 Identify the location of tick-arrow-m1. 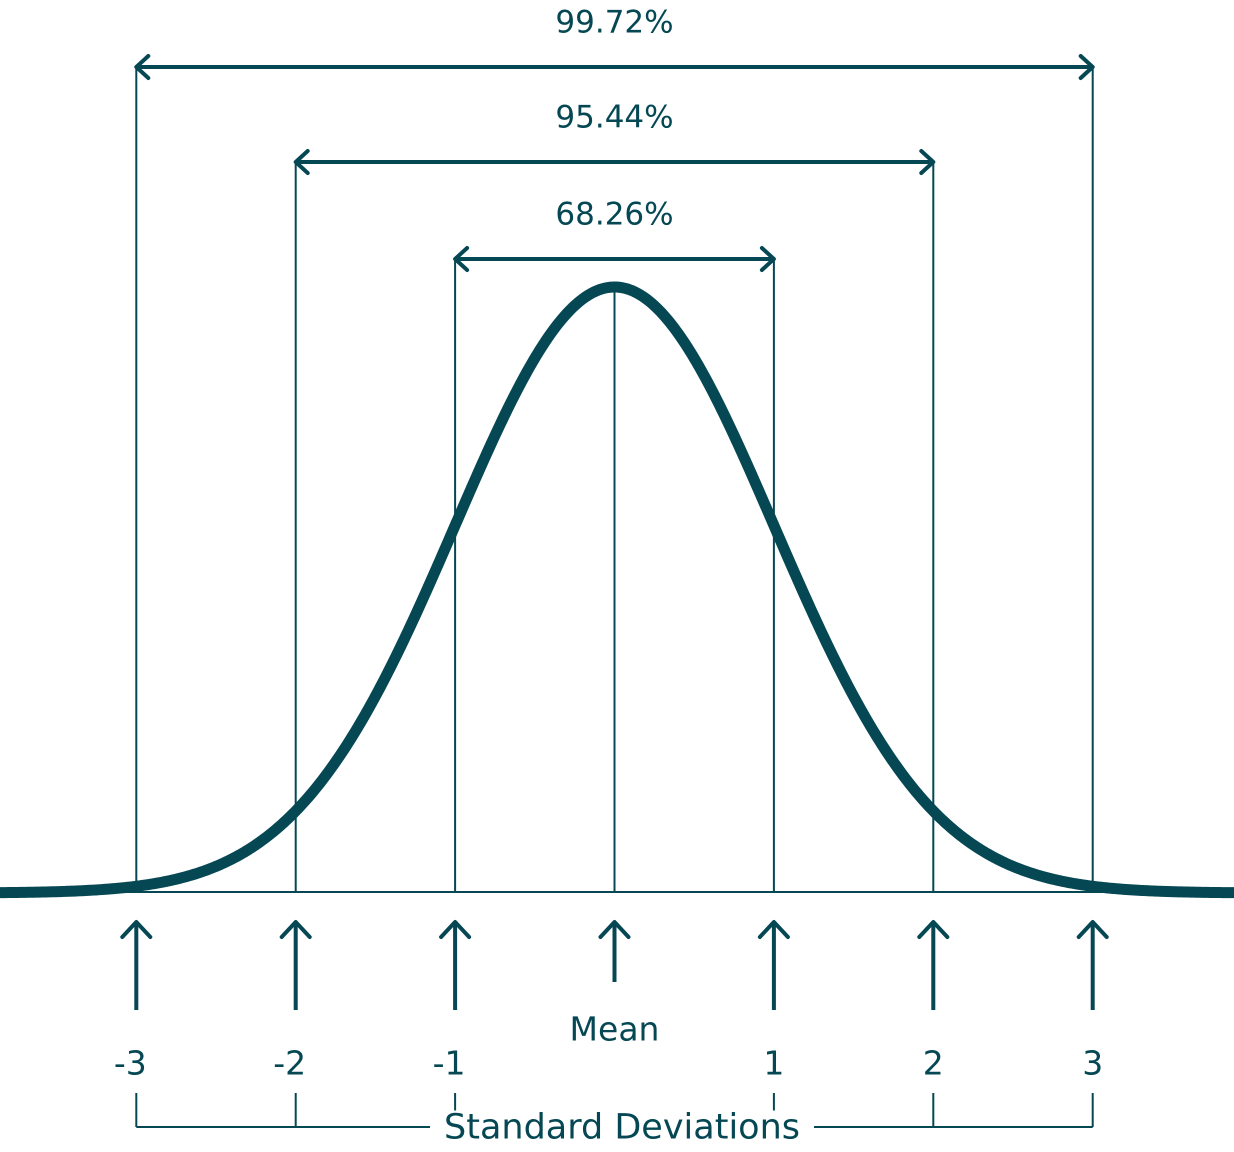
(455, 965).